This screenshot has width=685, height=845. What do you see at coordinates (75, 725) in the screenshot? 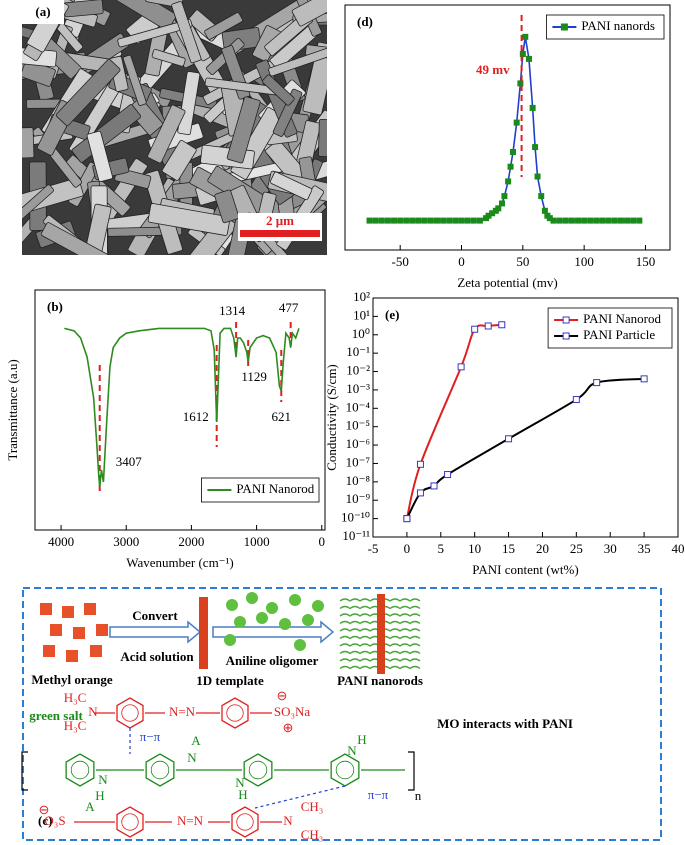
I see `chem-label: H₃C` at bounding box center [75, 725].